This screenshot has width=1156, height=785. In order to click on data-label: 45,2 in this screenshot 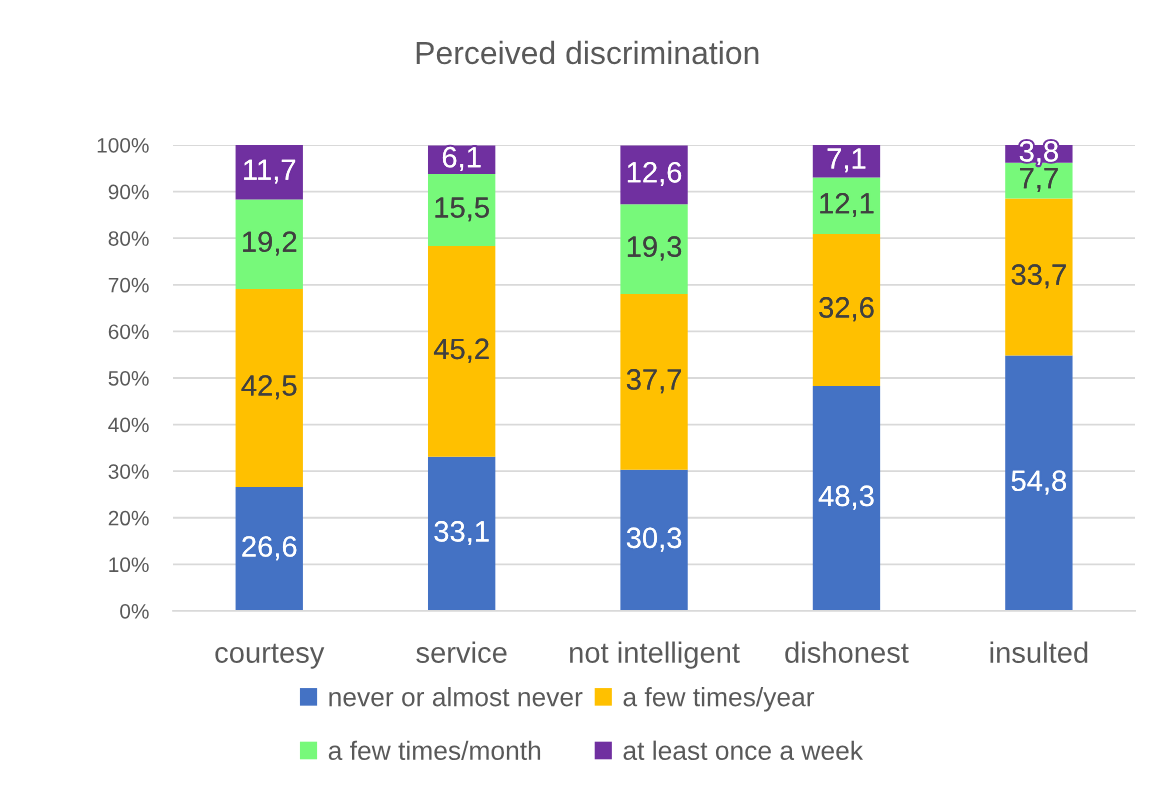, I will do `click(461, 350)`.